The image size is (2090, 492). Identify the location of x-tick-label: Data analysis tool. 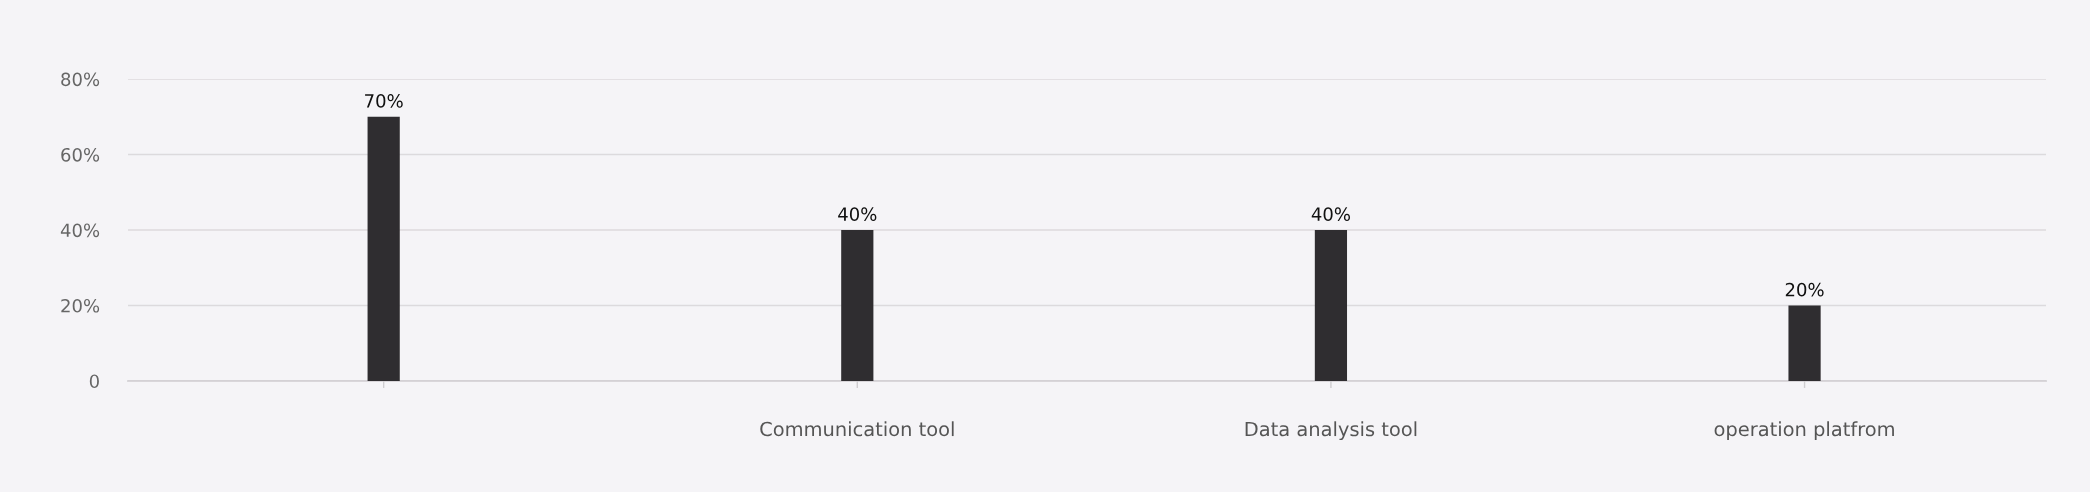
(1331, 431).